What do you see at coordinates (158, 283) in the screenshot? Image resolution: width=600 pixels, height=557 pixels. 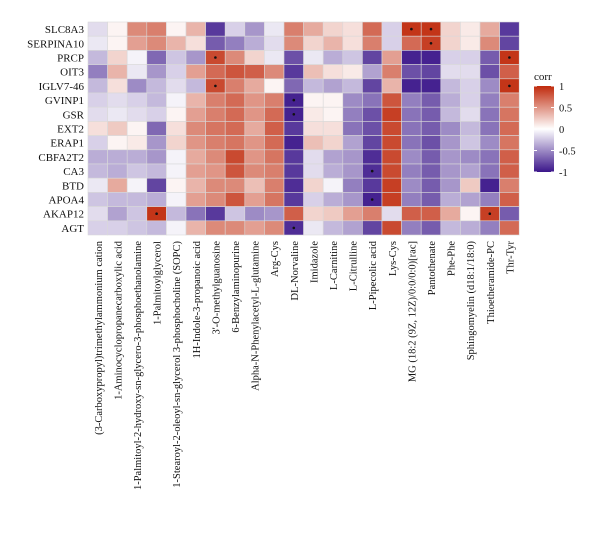 I see `column-label: 1-Palmitoylglycerol` at bounding box center [158, 283].